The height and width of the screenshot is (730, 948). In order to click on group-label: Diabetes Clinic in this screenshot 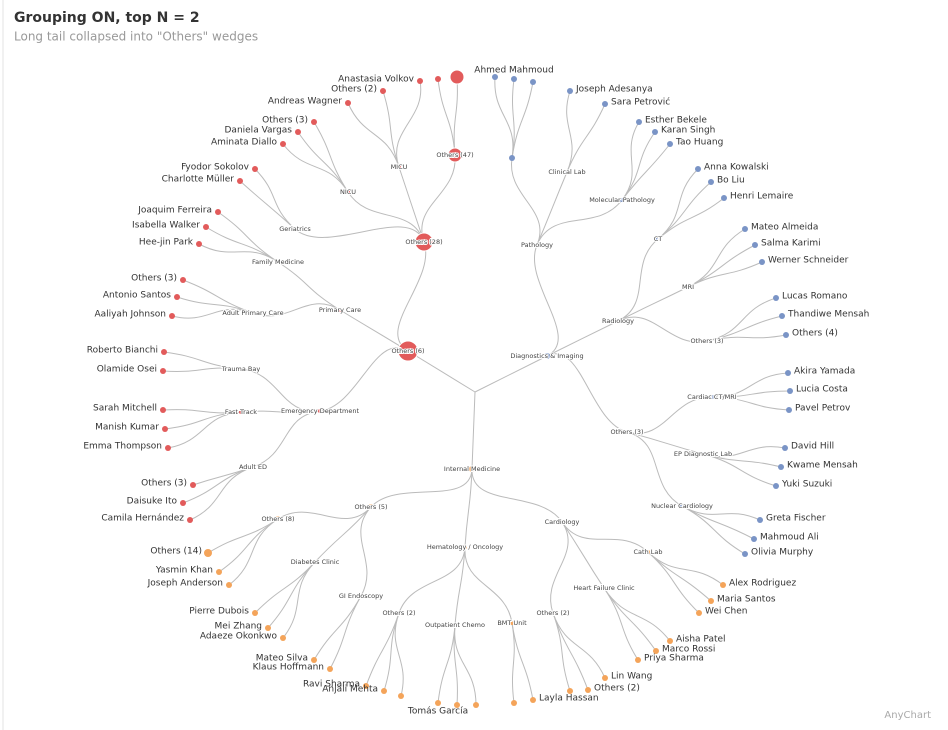, I will do `click(315, 562)`.